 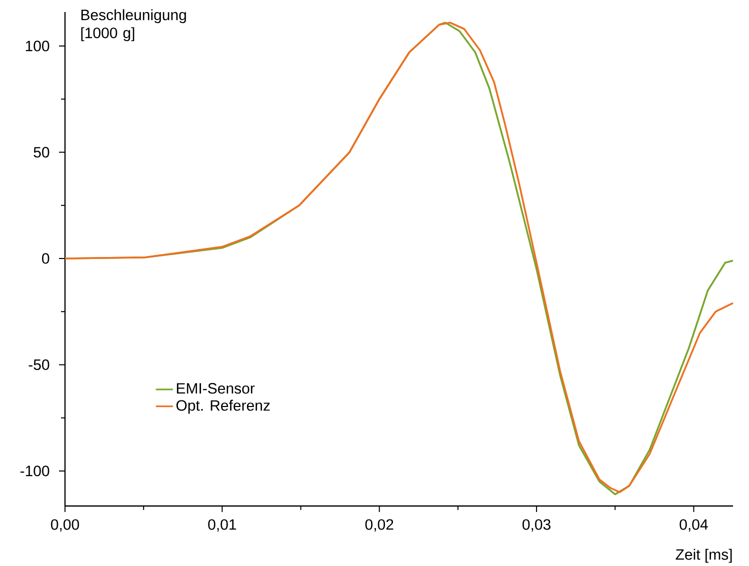 What do you see at coordinates (35, 471) in the screenshot?
I see `y-tick-label: -100` at bounding box center [35, 471].